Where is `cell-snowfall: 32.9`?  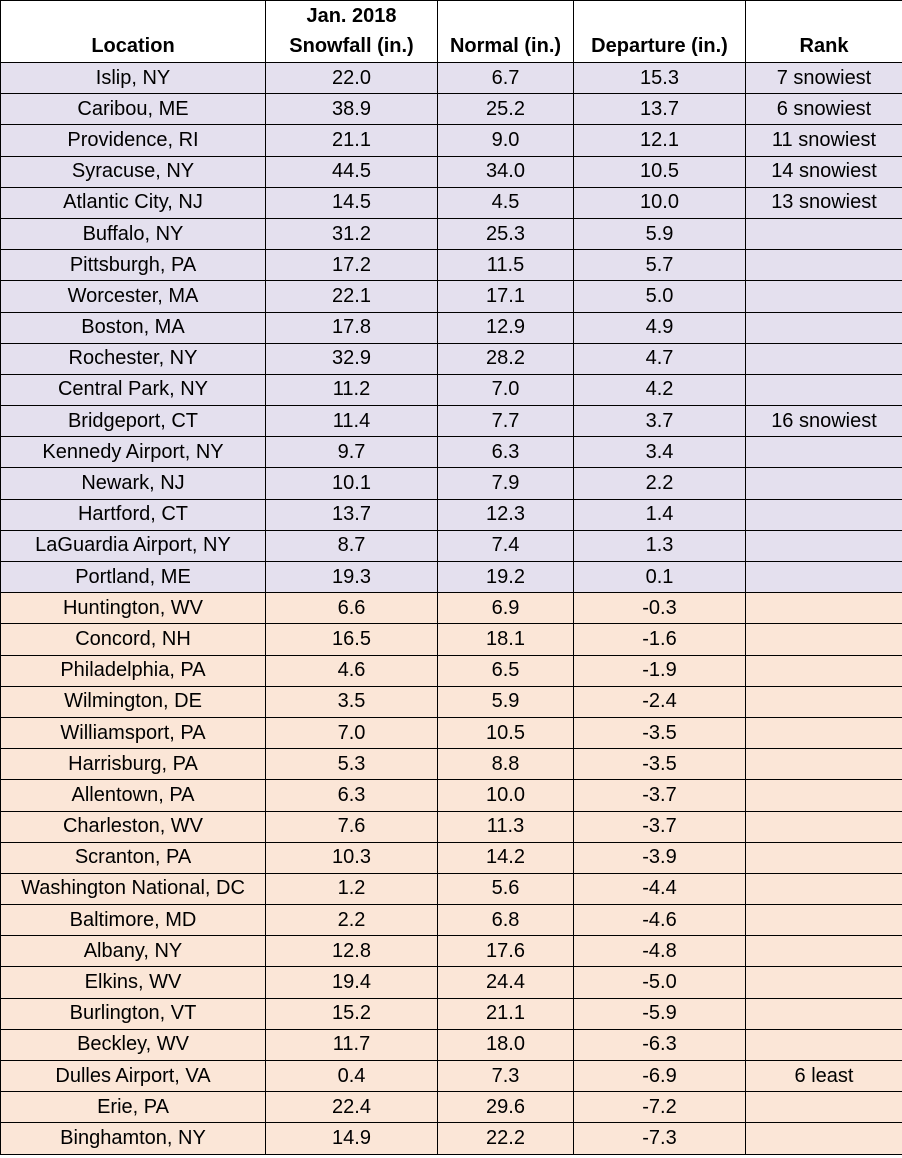
cell-snowfall: 32.9 is located at coordinates (351, 358).